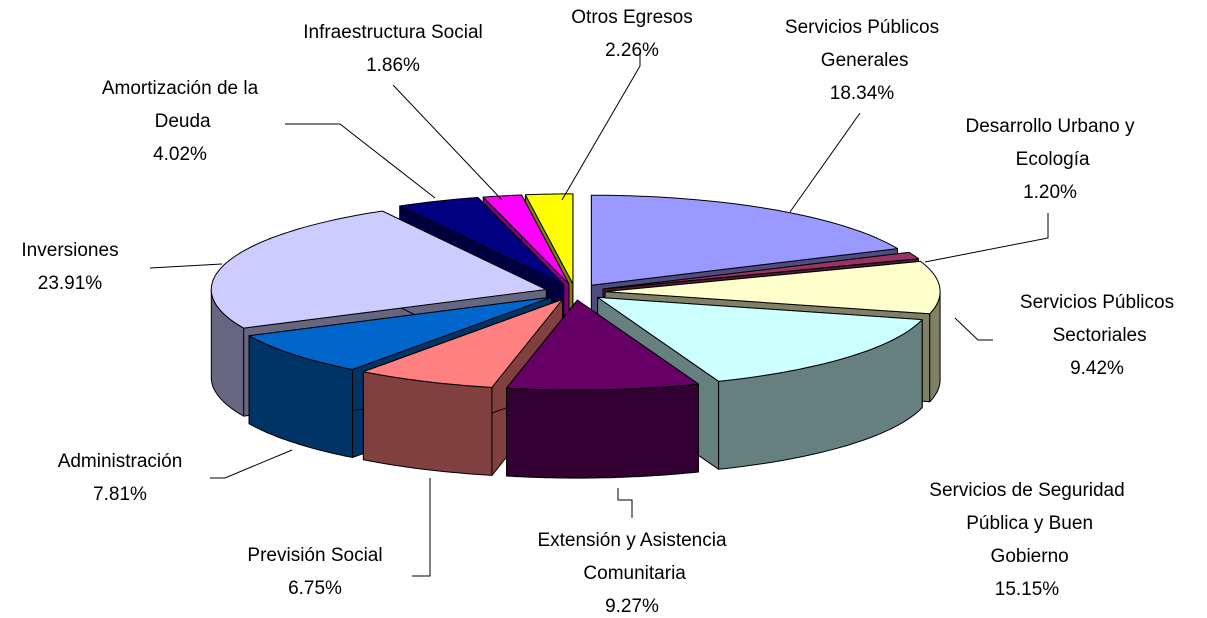 This screenshot has width=1207, height=618. What do you see at coordinates (120, 461) in the screenshot?
I see `slice-label: Administración` at bounding box center [120, 461].